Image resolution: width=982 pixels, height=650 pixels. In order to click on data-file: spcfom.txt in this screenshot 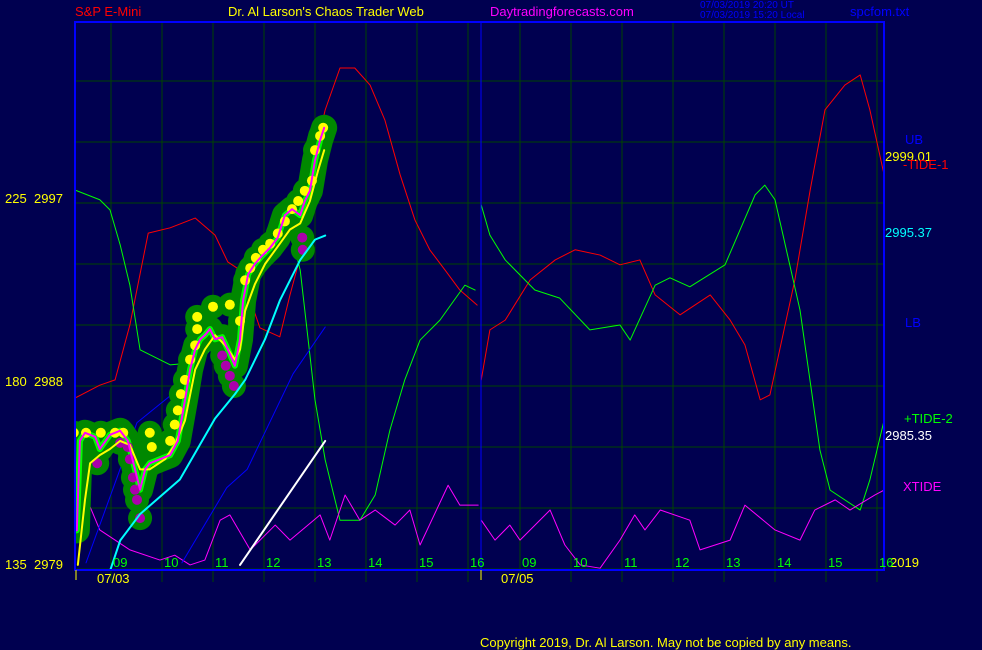, I will do `click(880, 11)`.